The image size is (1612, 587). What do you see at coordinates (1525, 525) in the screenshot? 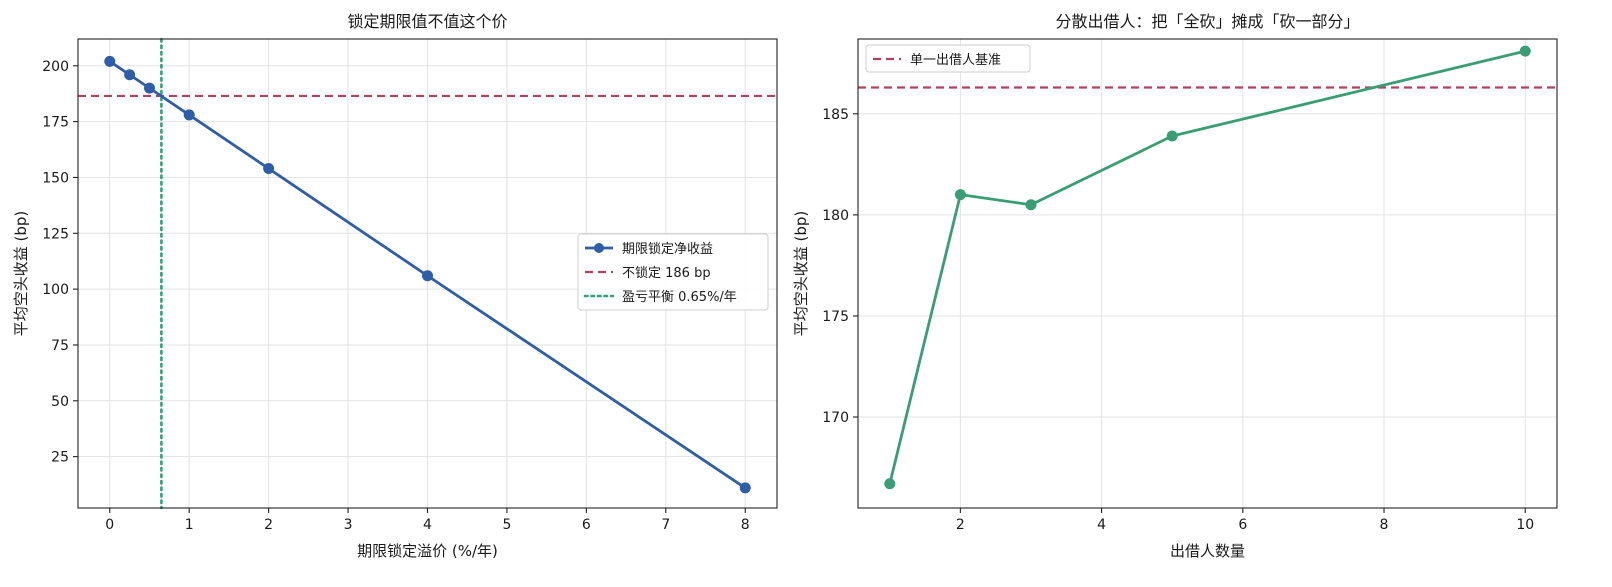
I see `x-tick-label: 10` at bounding box center [1525, 525].